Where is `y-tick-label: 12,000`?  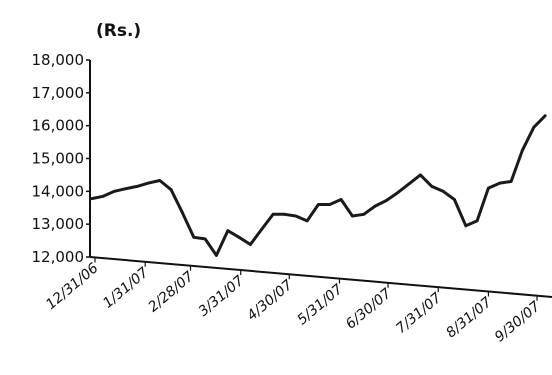 y-tick-label: 12,000 is located at coordinates (58, 257).